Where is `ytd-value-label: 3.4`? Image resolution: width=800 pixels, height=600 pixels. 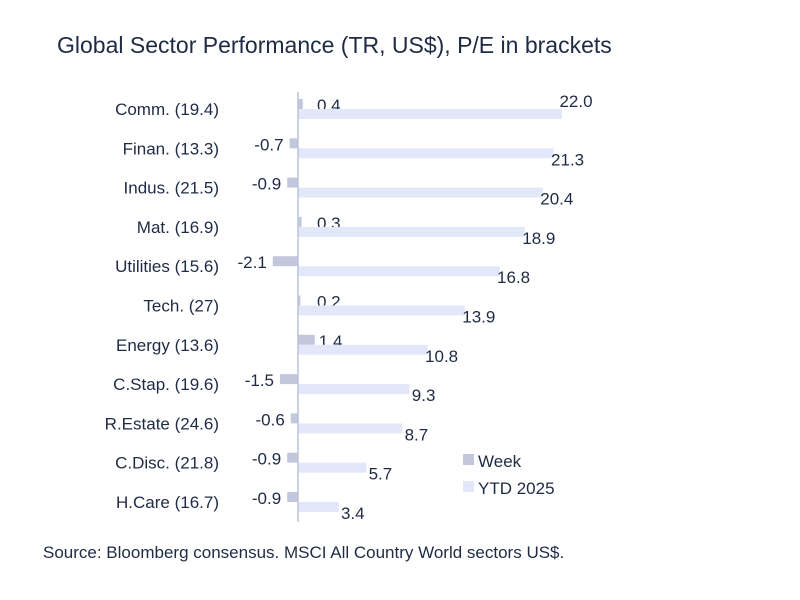 ytd-value-label: 3.4 is located at coordinates (353, 513).